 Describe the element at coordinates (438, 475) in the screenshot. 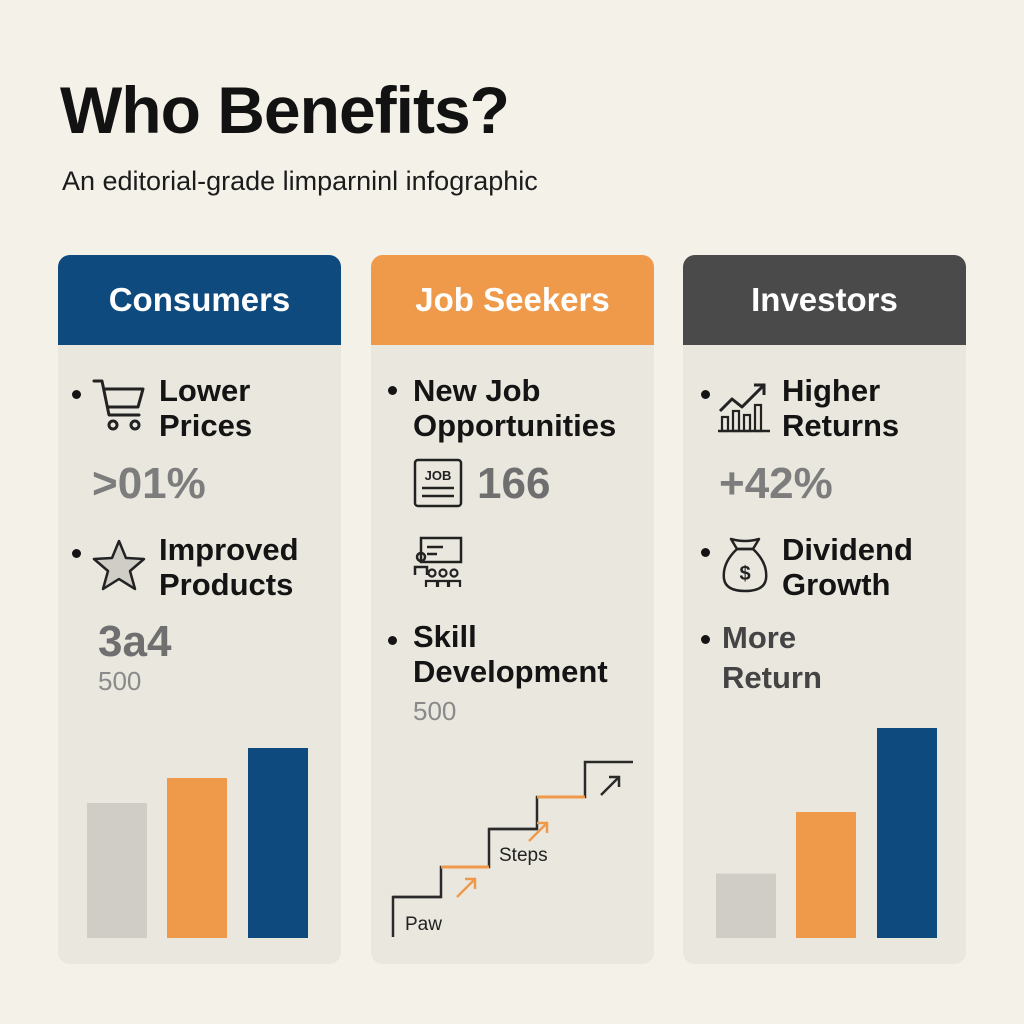

I see `job-icon-text: JOB` at that location.